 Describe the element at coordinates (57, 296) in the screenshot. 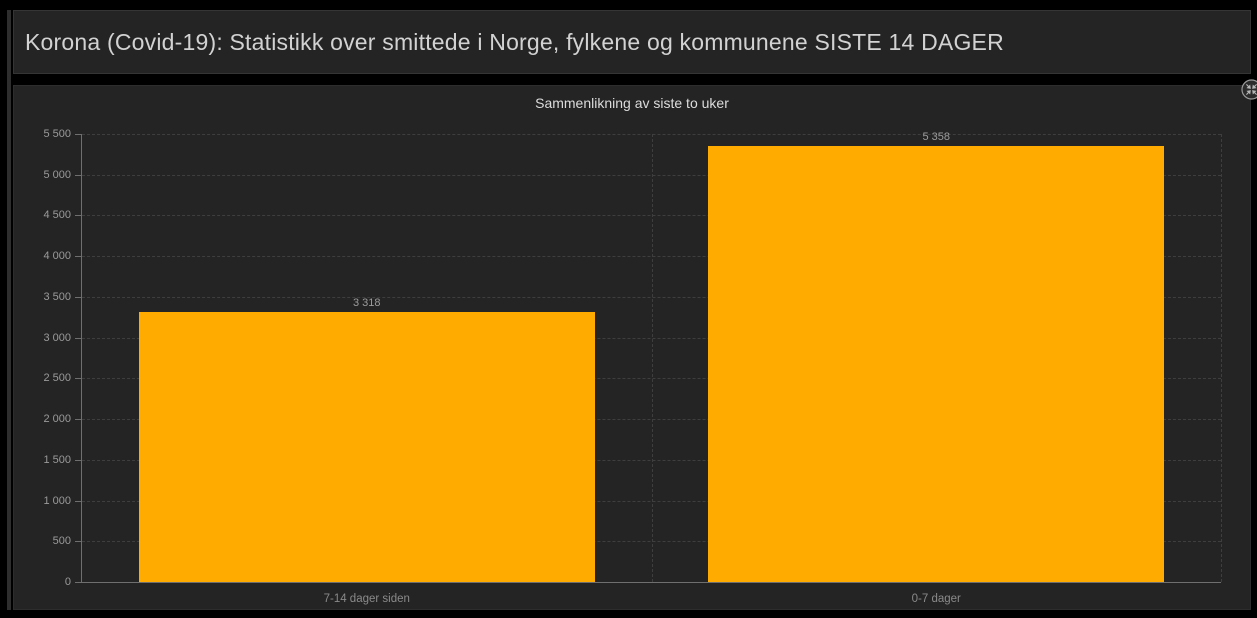

I see `y-tick-label: 3 500` at that location.